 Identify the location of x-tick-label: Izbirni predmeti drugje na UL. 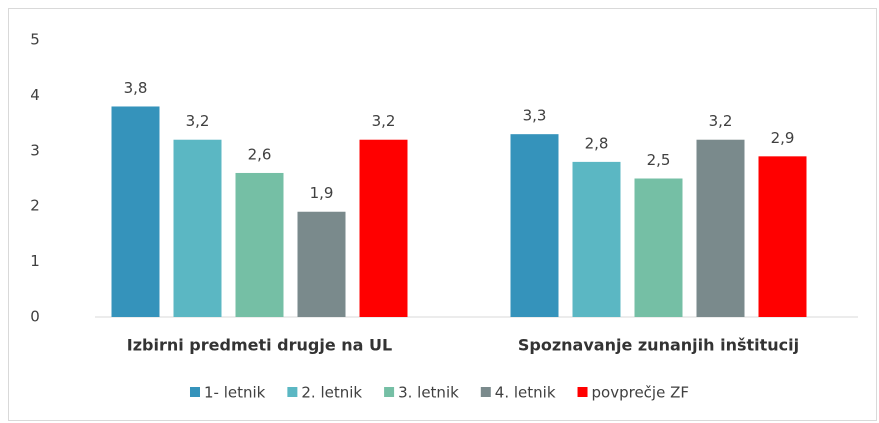
(259, 345).